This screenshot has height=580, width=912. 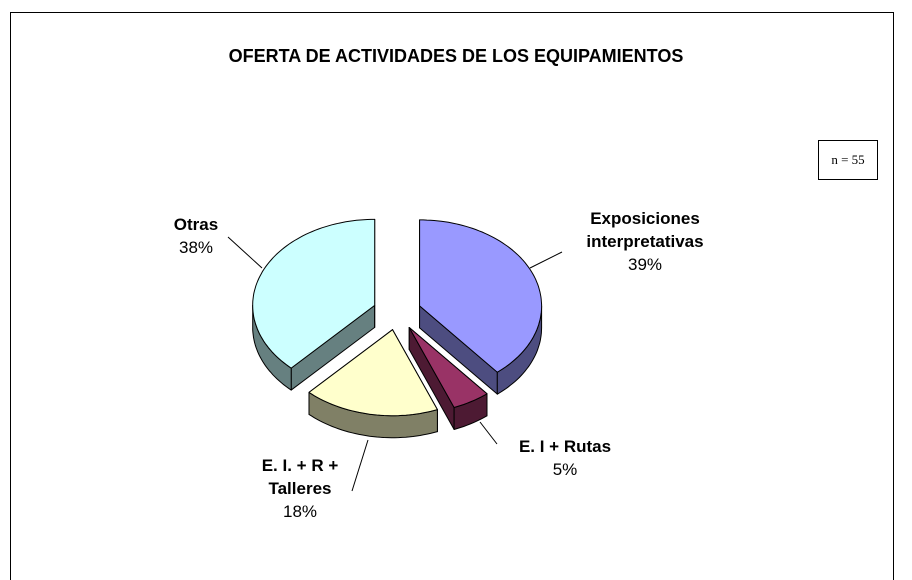 I want to click on category-label: Exposiciones interpretativas, so click(x=645, y=230).